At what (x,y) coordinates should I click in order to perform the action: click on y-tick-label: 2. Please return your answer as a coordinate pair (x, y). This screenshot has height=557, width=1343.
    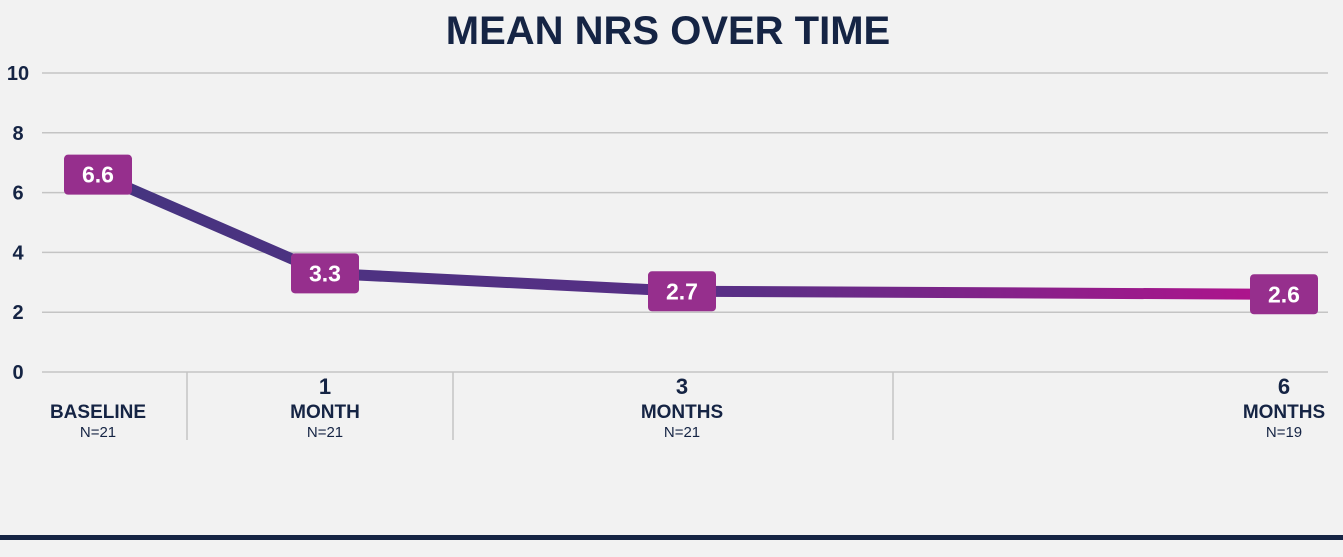
    Looking at the image, I should click on (17, 313).